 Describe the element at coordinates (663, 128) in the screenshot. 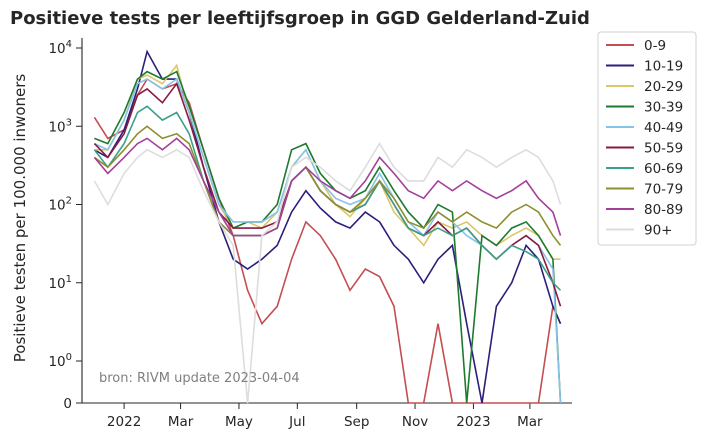

I see `legend-label: 40-49` at that location.